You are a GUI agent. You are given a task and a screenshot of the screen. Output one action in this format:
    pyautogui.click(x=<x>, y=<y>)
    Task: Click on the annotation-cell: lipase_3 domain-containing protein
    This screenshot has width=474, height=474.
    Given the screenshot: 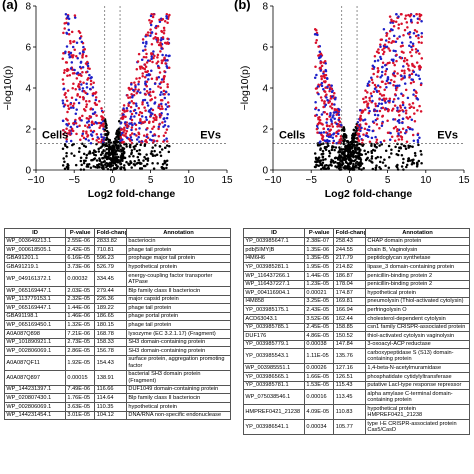 What is the action you would take?
    pyautogui.click(x=417, y=267)
    